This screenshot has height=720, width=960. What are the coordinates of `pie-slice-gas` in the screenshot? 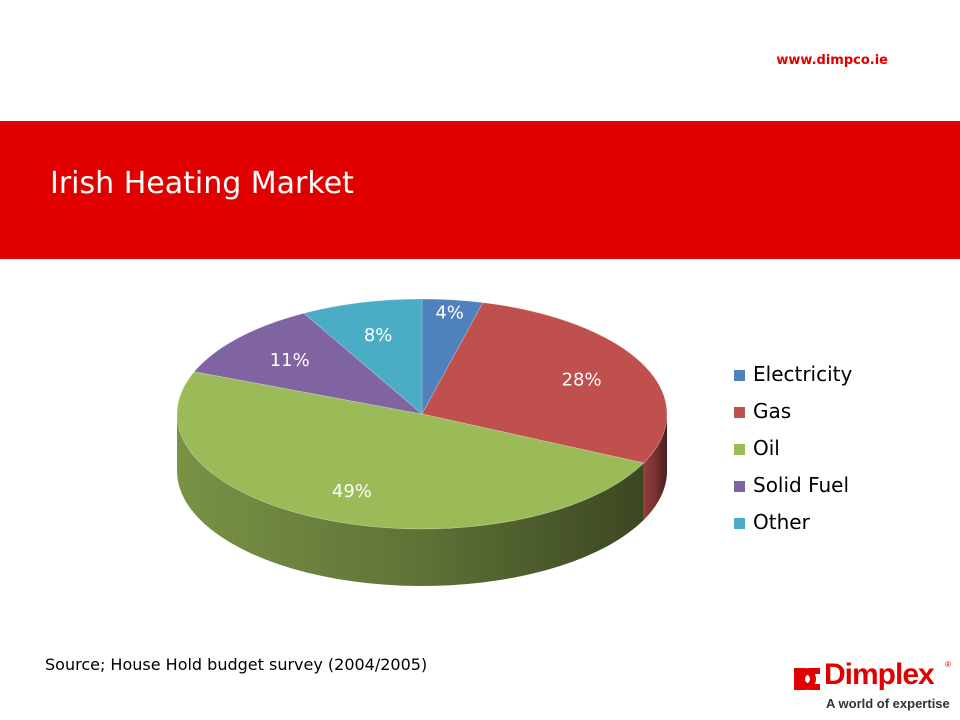 It's located at (544, 383).